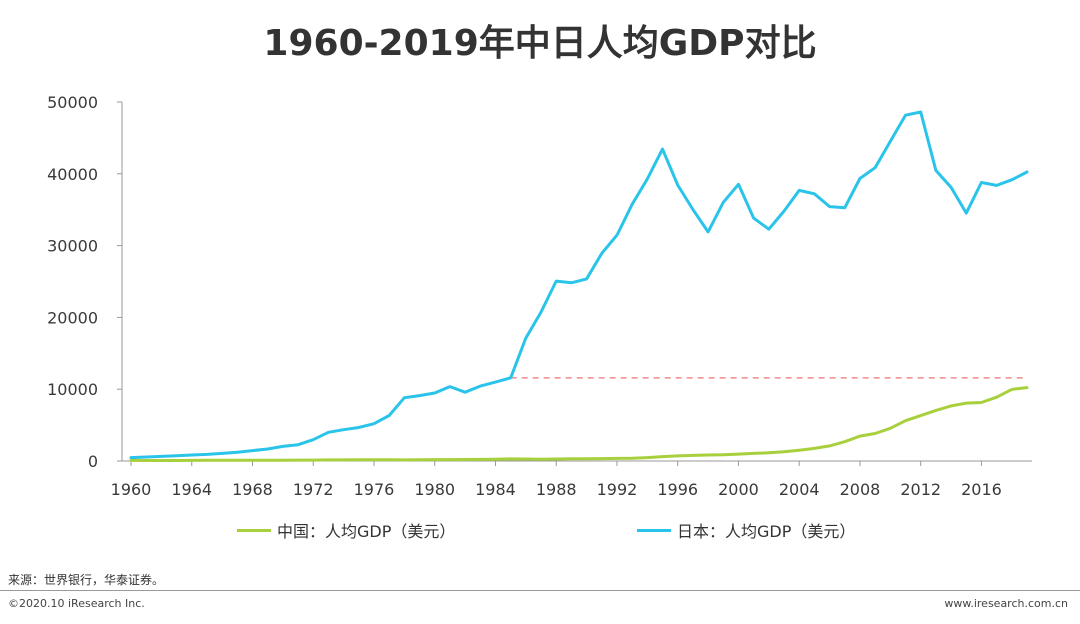 This screenshot has height=624, width=1080. What do you see at coordinates (252, 489) in the screenshot?
I see `x-tick-label: 1968` at bounding box center [252, 489].